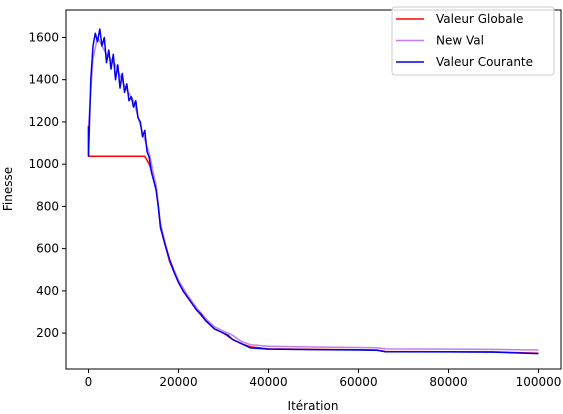 The height and width of the screenshot is (414, 563). Describe the element at coordinates (47, 291) in the screenshot. I see `y-tick-label: 400` at that location.